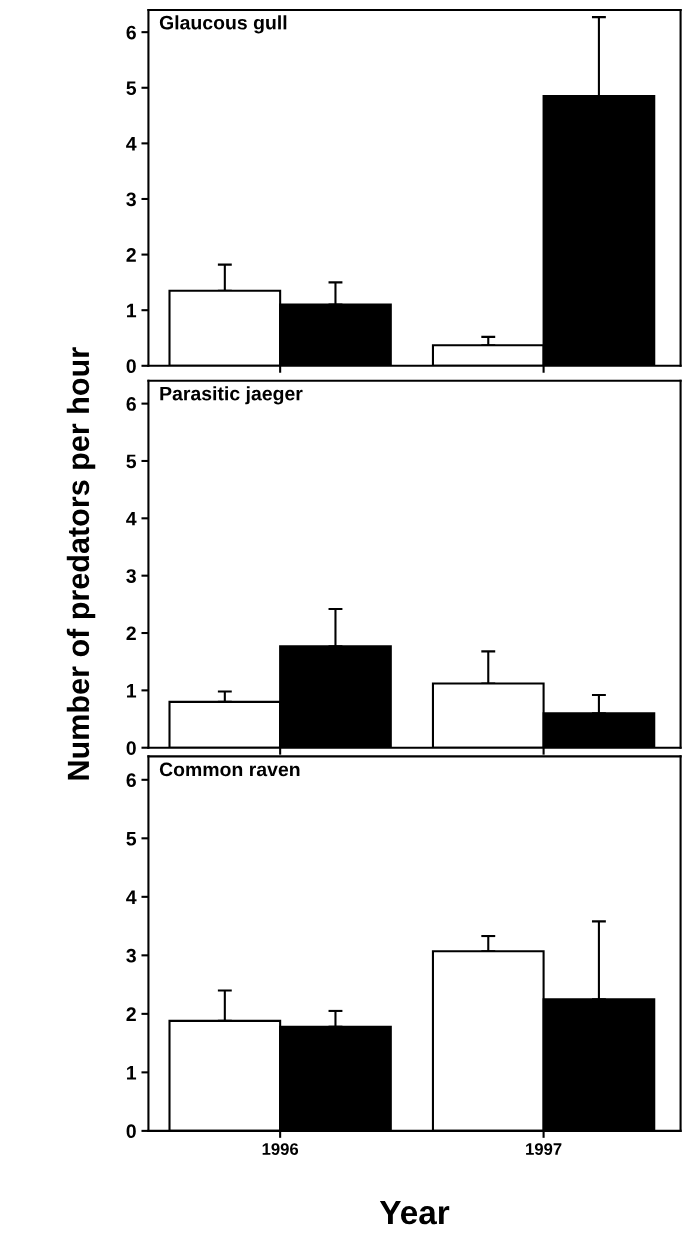 Image resolution: width=684 pixels, height=1240 pixels. Describe the element at coordinates (223, 24) in the screenshot. I see `chart-title: Glaucous gull` at that location.